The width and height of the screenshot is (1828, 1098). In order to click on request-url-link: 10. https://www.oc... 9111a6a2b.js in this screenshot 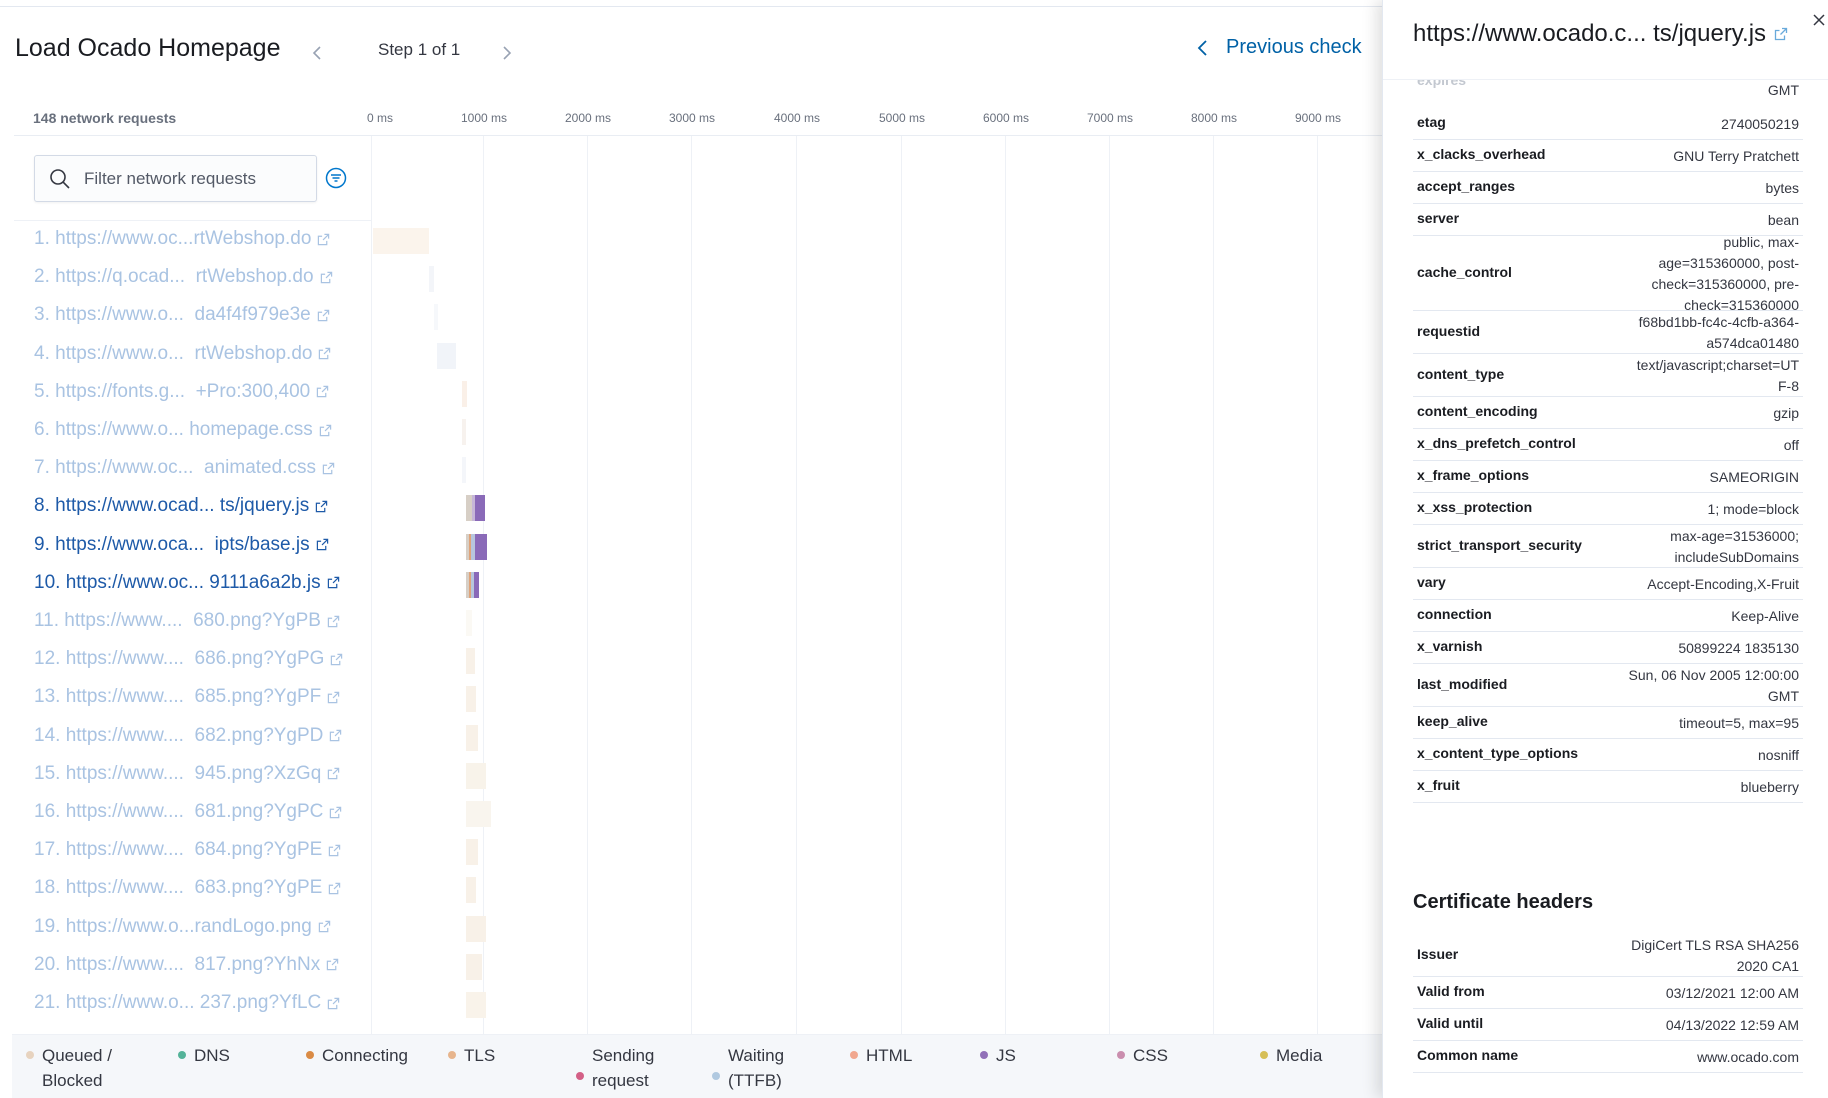, I will do `click(187, 583)`.